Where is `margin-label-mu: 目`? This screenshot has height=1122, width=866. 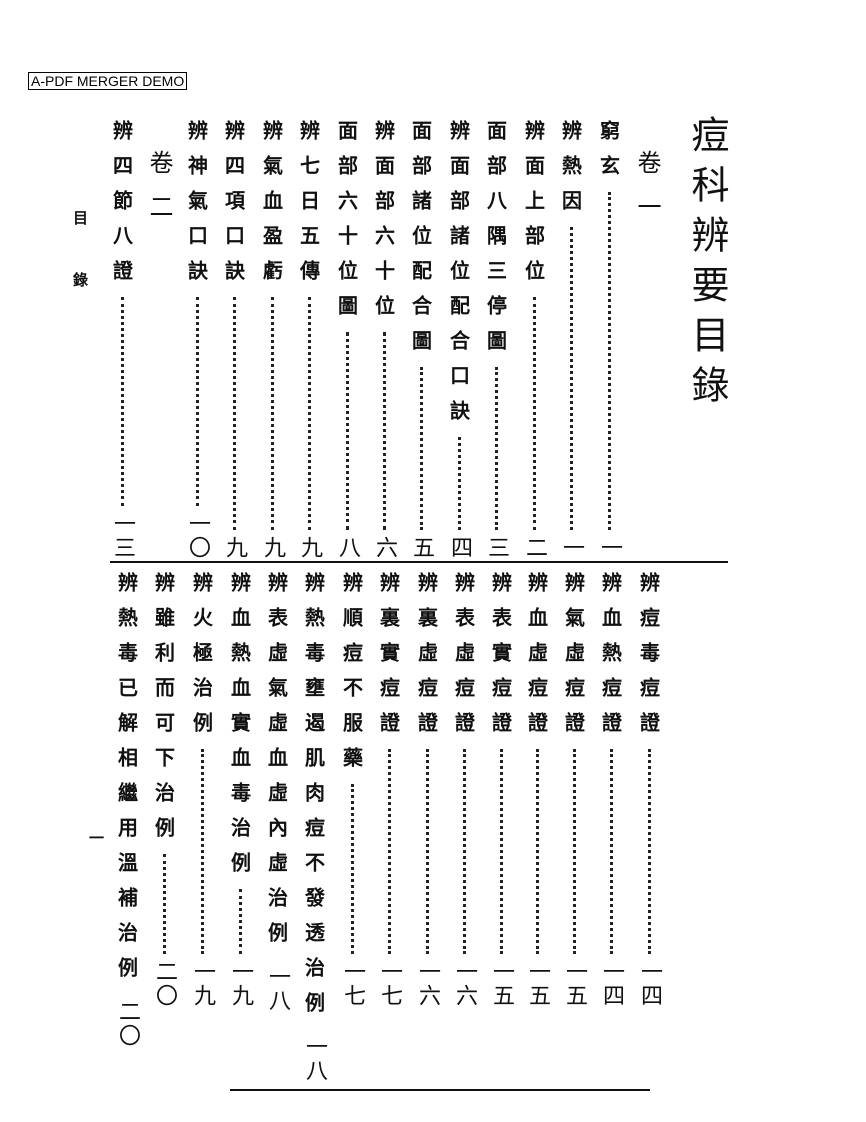 margin-label-mu: 目 is located at coordinates (80, 217).